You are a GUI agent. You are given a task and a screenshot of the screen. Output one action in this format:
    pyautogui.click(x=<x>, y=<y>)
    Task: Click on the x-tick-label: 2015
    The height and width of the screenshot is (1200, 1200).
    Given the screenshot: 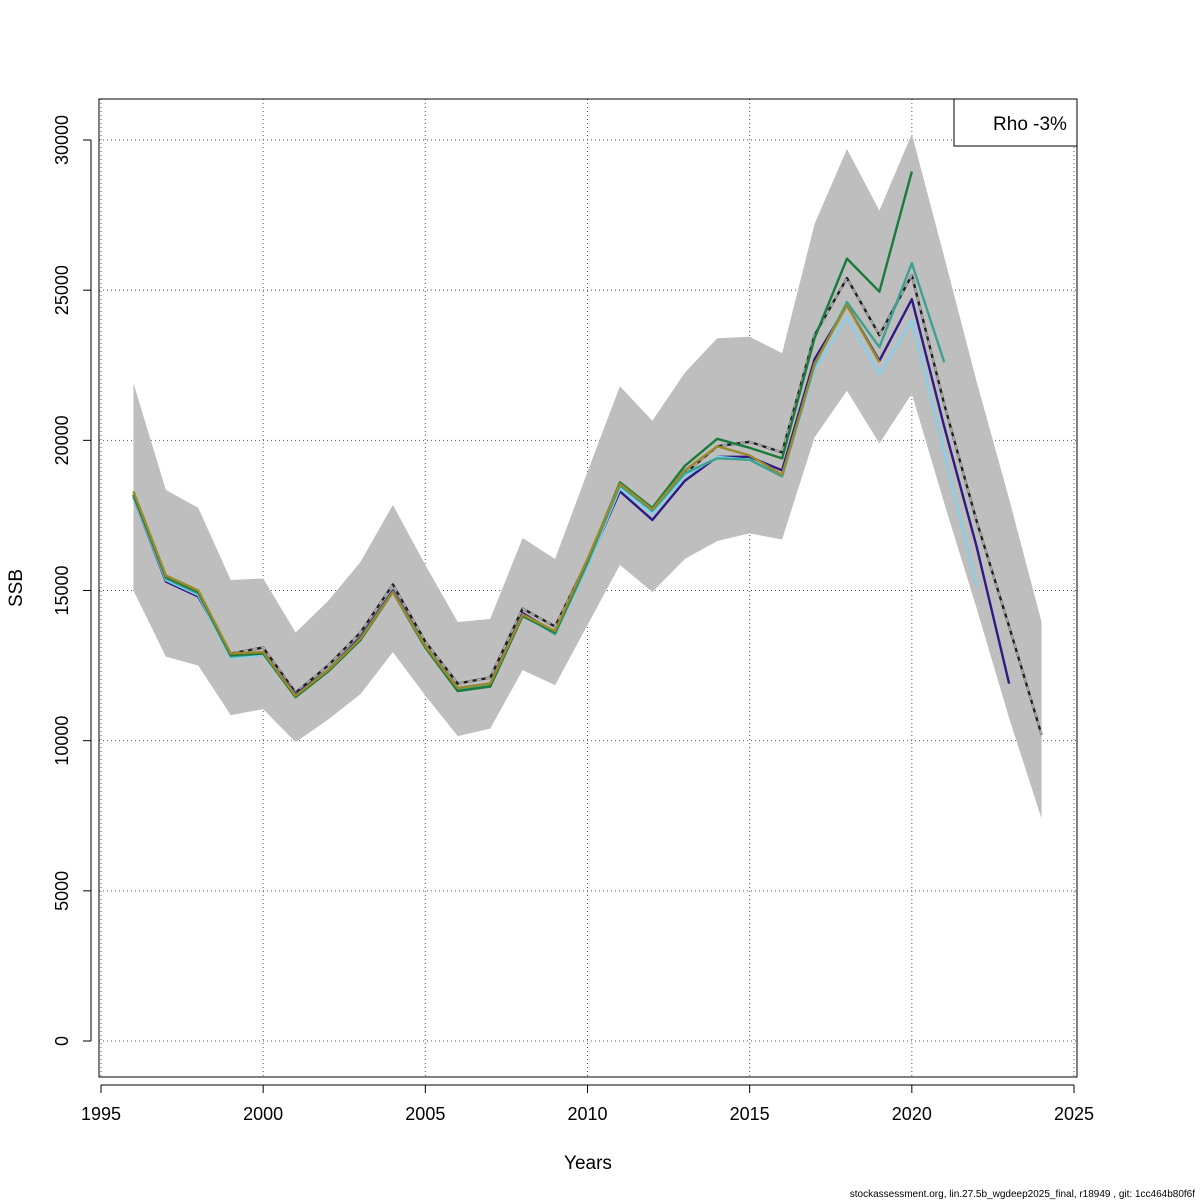 What is the action you would take?
    pyautogui.click(x=750, y=1114)
    